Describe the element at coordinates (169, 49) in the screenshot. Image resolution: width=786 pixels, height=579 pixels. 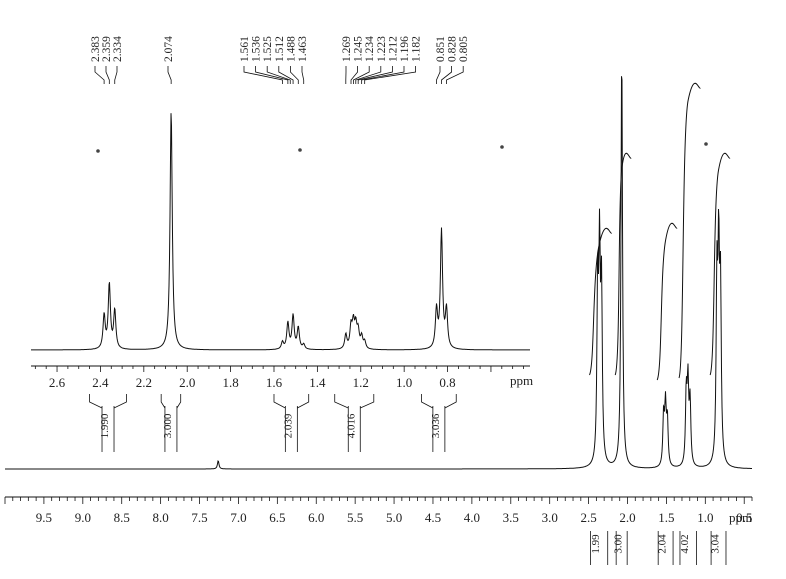
I see `peak-label: 2.074` at that location.